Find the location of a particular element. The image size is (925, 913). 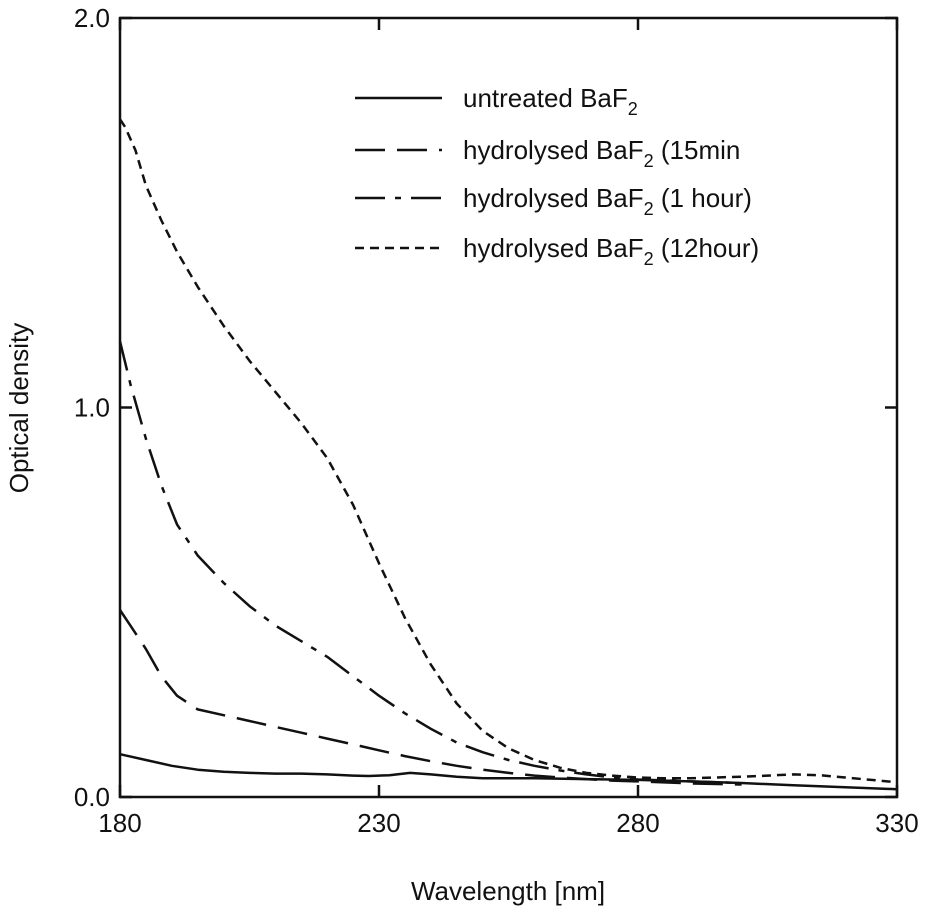

x-tick-label: 180 is located at coordinates (119, 823).